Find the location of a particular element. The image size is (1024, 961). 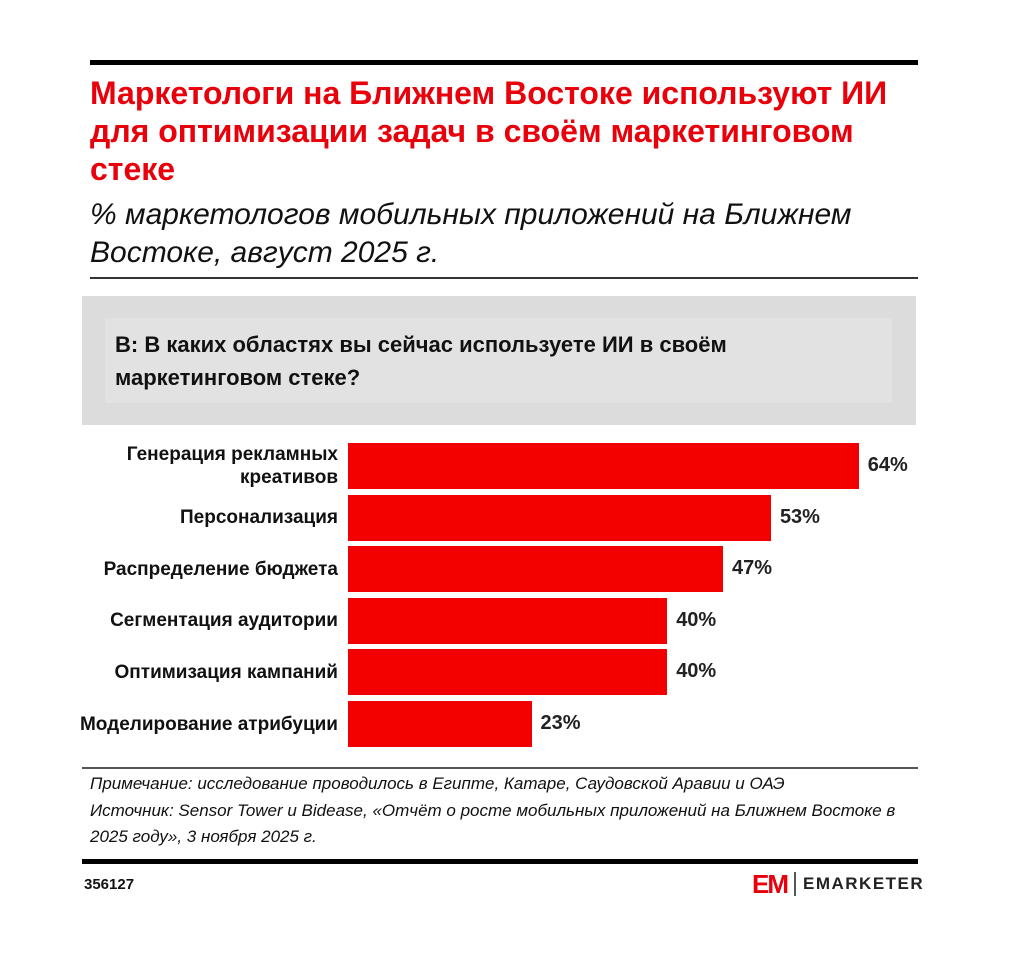

category-label: Моделирование атрибуции is located at coordinates (208, 724).